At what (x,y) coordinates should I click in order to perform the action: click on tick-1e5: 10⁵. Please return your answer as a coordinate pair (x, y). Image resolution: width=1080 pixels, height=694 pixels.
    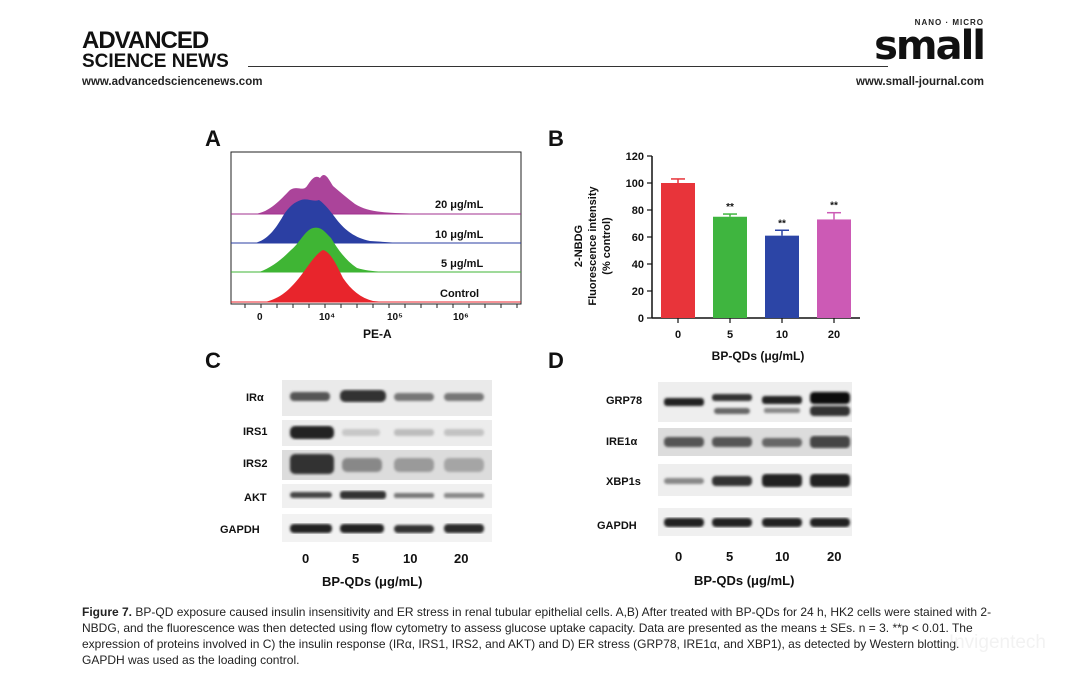
    Looking at the image, I should click on (395, 317).